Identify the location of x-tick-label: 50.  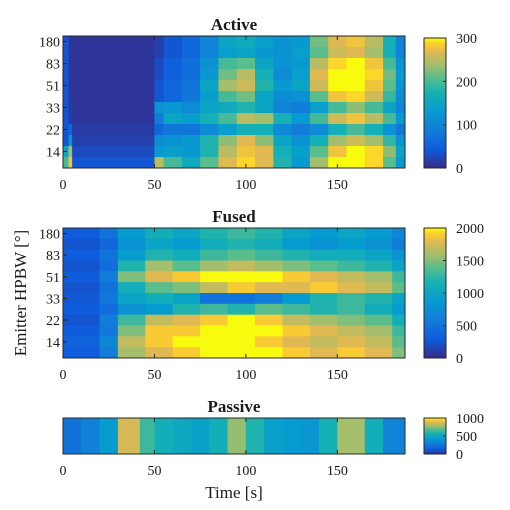
(154, 185).